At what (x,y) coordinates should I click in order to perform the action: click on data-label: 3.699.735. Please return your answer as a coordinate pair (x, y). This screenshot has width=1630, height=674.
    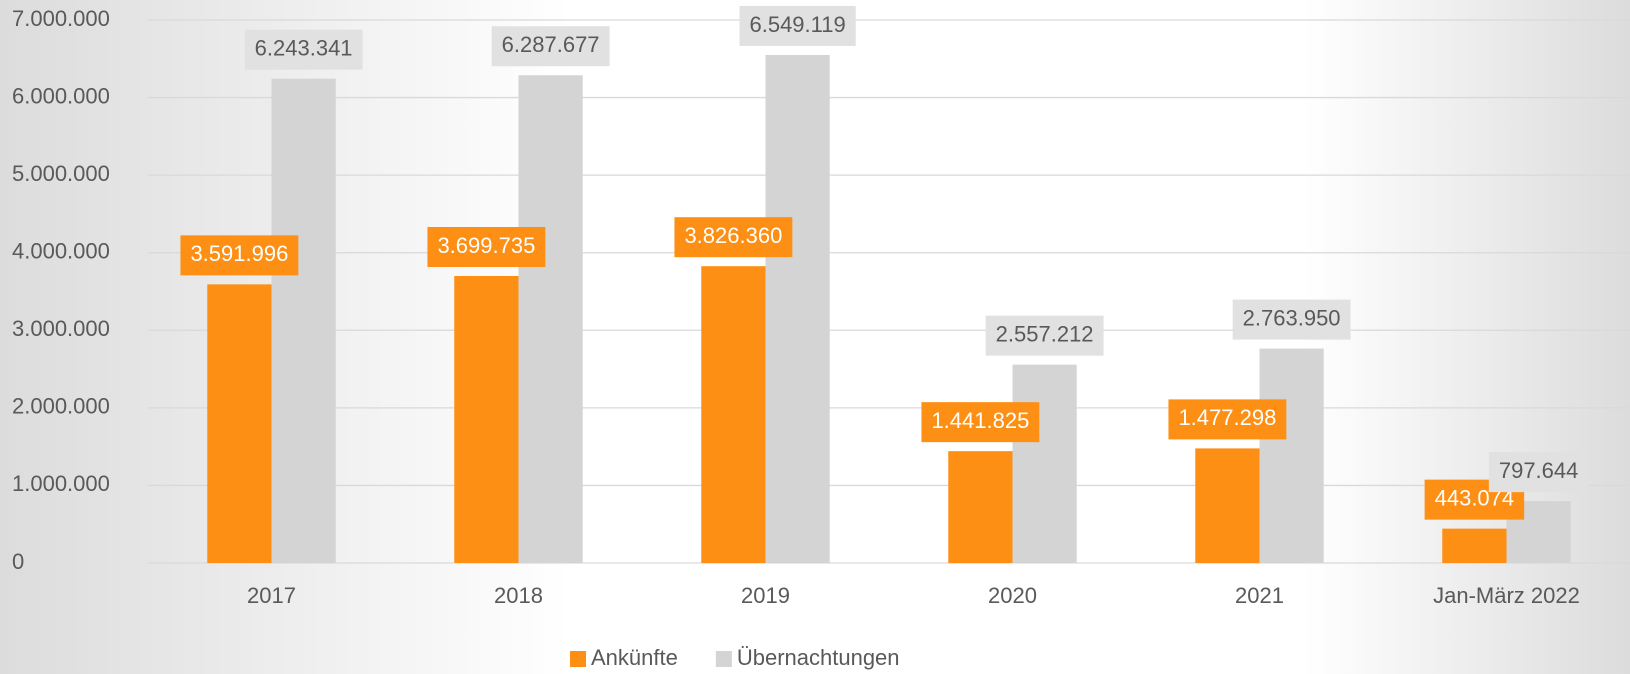
    Looking at the image, I should click on (486, 245).